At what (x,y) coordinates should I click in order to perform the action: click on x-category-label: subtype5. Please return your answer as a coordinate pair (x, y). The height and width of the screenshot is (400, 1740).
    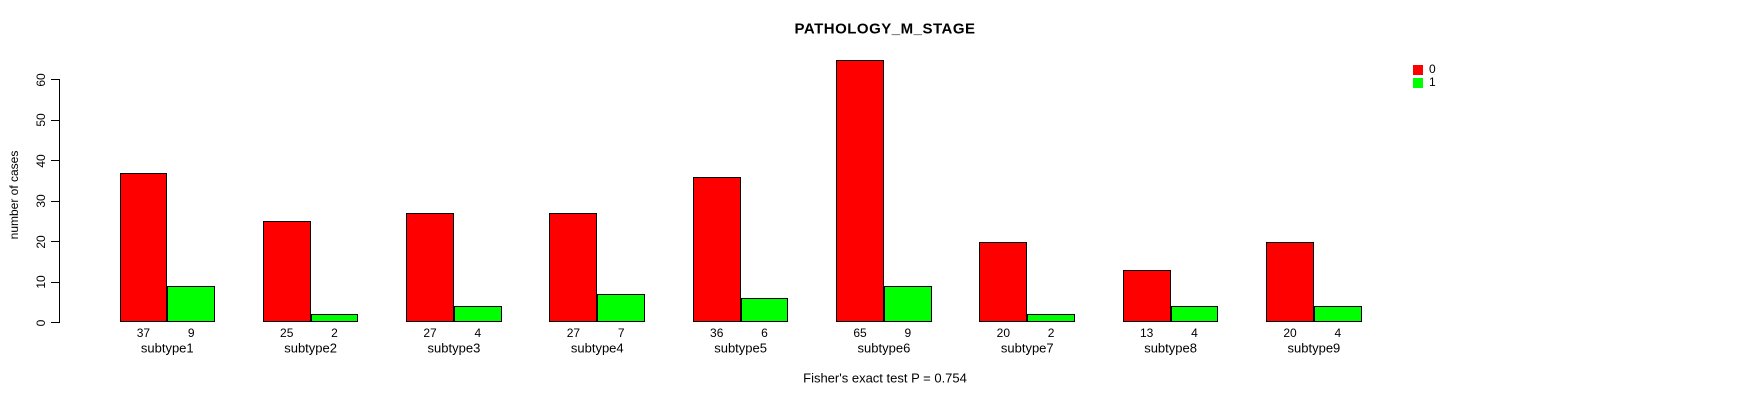
    Looking at the image, I should click on (740, 348).